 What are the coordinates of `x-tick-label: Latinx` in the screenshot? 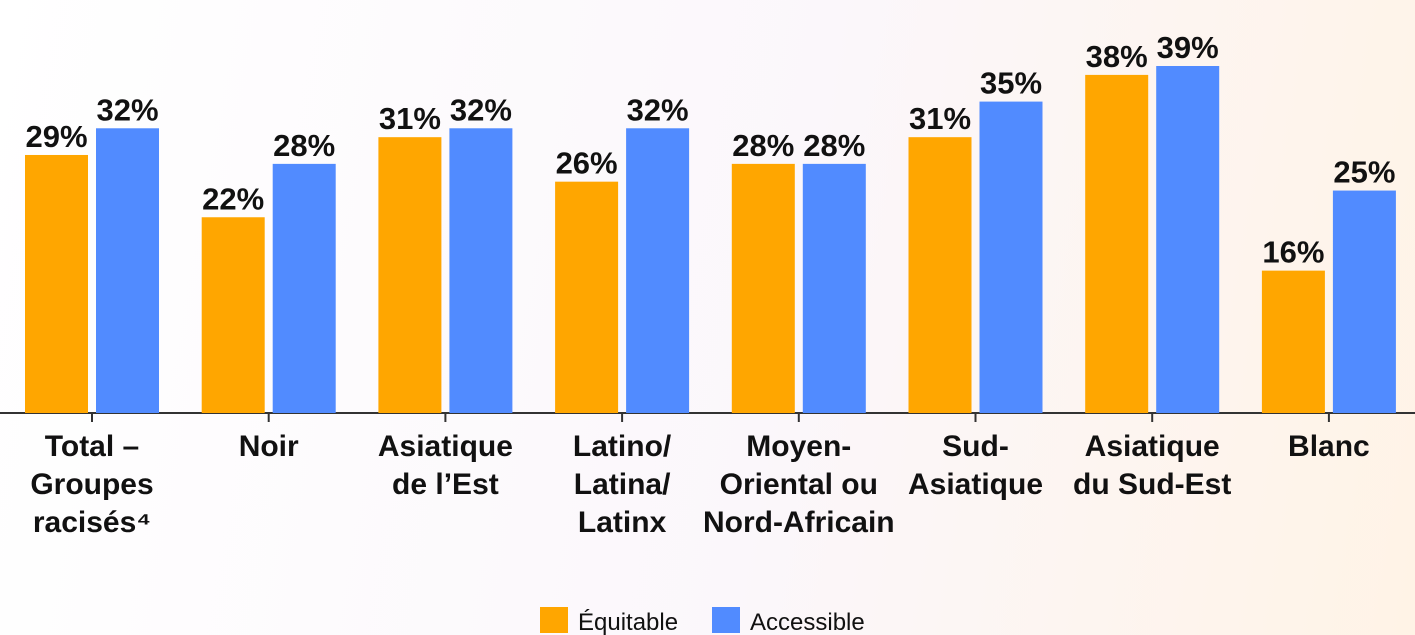 It's located at (622, 522).